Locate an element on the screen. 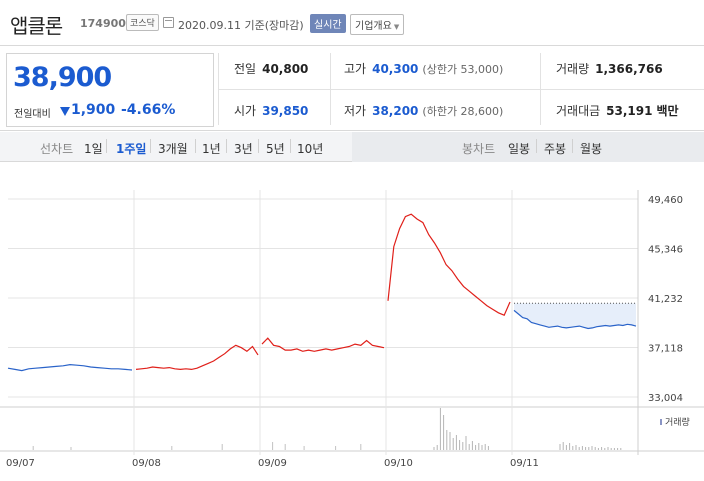  x-axis-labels: 09/07 09/08 09/09 09/10 09/11 is located at coordinates (272, 463).